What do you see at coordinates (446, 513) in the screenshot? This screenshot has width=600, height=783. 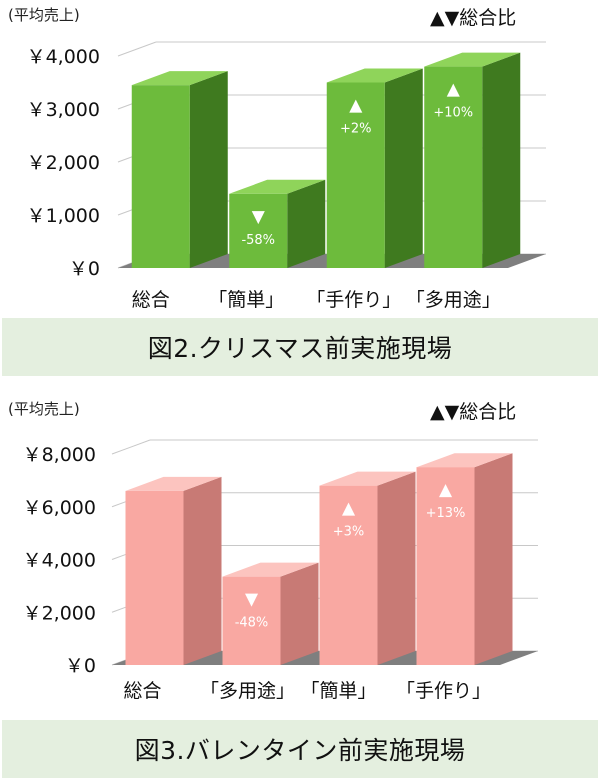 I see `bar-data-label: +13%` at bounding box center [446, 513].